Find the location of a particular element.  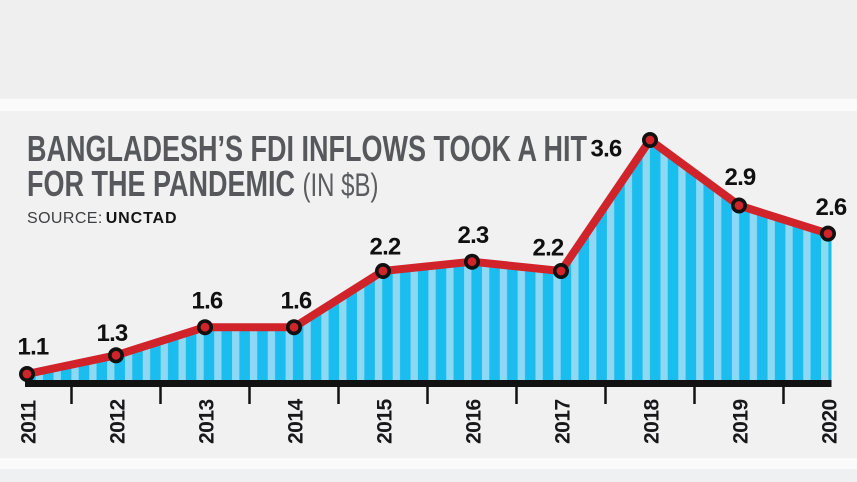

chart-title-unit: (IN $B) is located at coordinates (340, 185).